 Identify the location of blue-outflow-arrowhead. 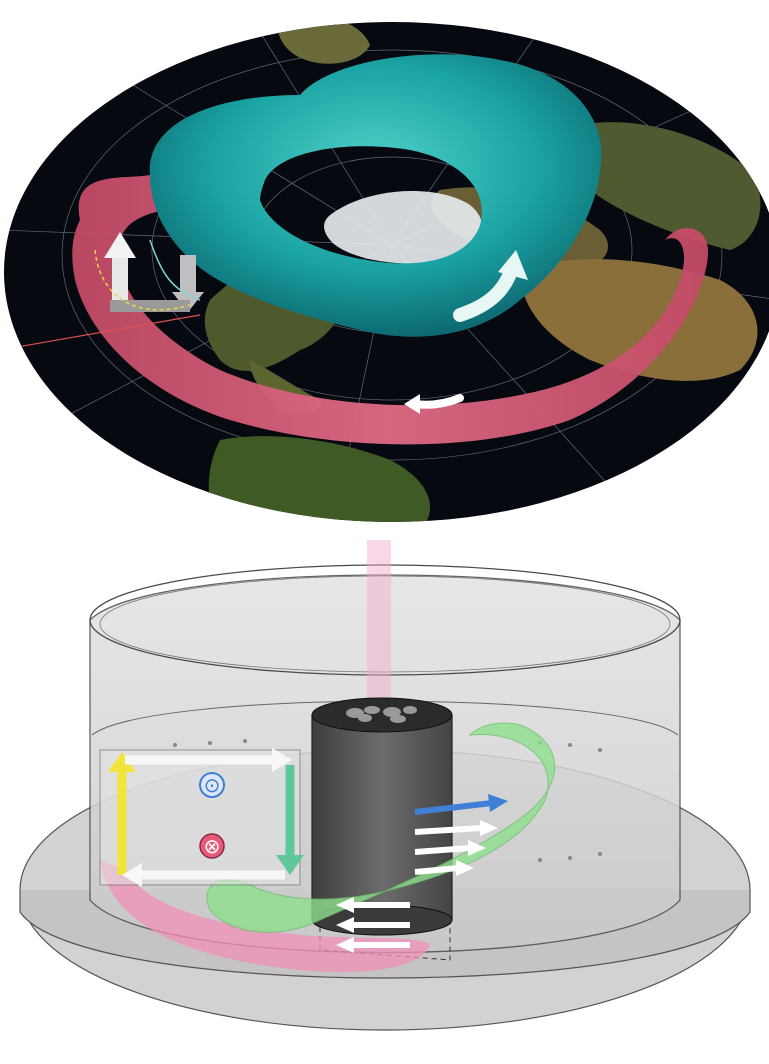
(498, 803).